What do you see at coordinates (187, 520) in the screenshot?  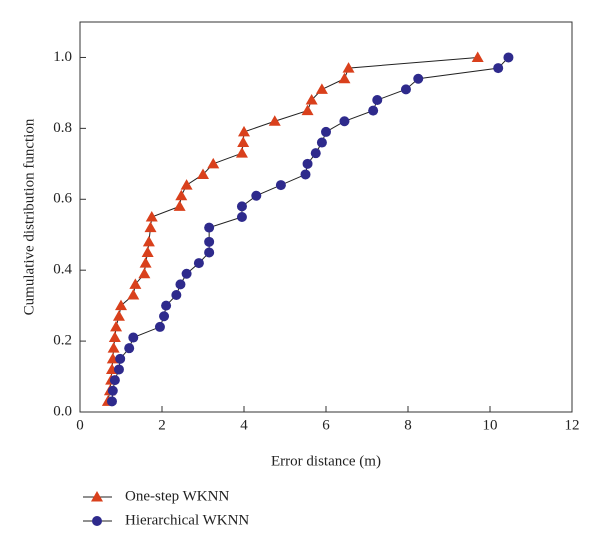 I see `legend-label: Hierarchical WKNN` at bounding box center [187, 520].